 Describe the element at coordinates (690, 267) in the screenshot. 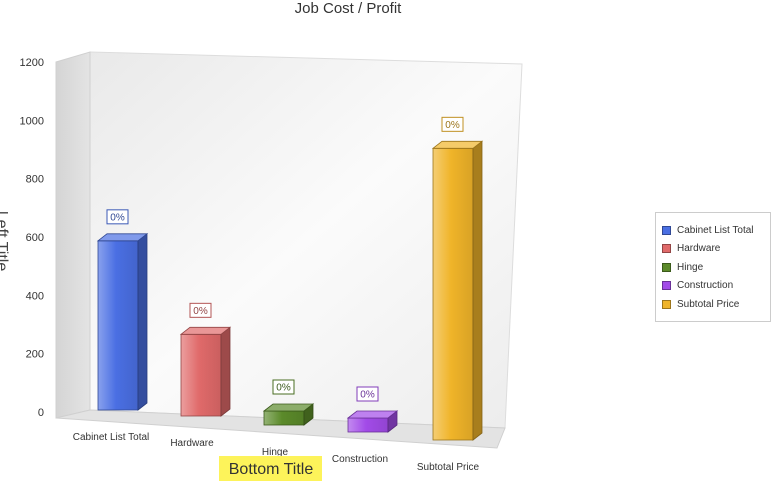

I see `legend-label: Hinge` at that location.